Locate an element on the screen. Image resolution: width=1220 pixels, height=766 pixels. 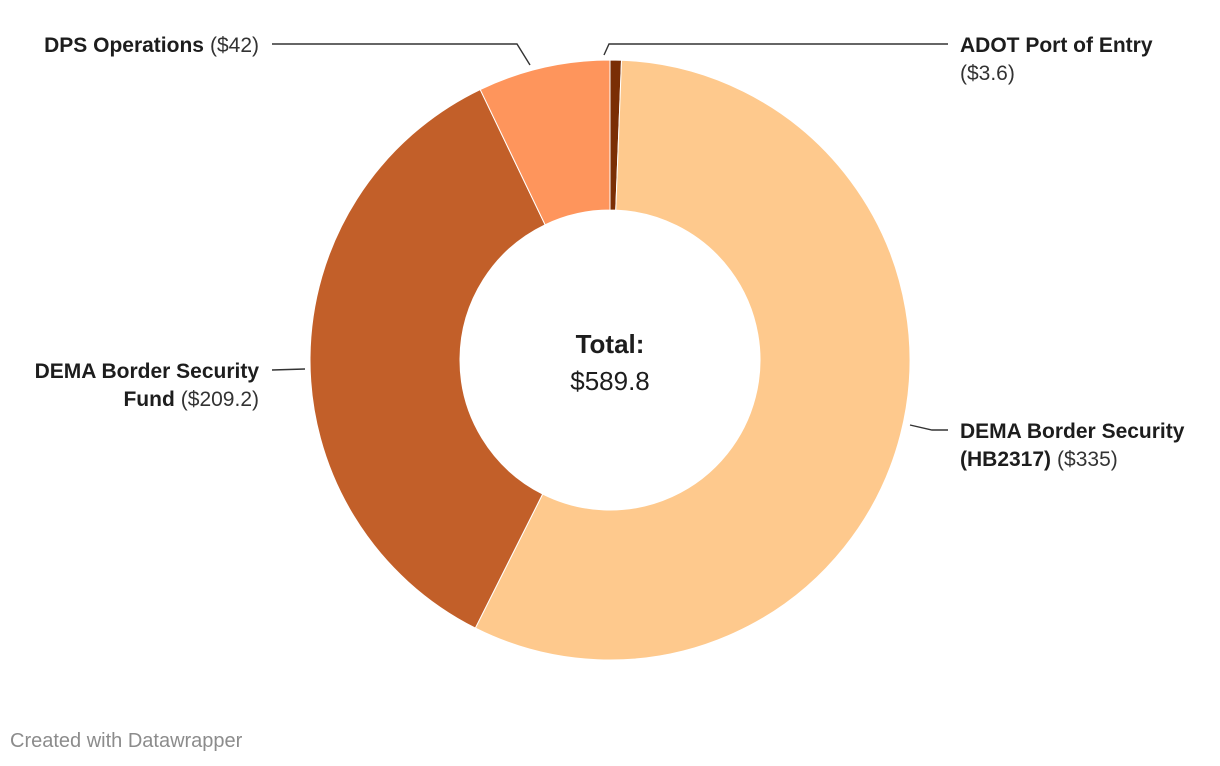
leader-line-dps is located at coordinates (401, 54).